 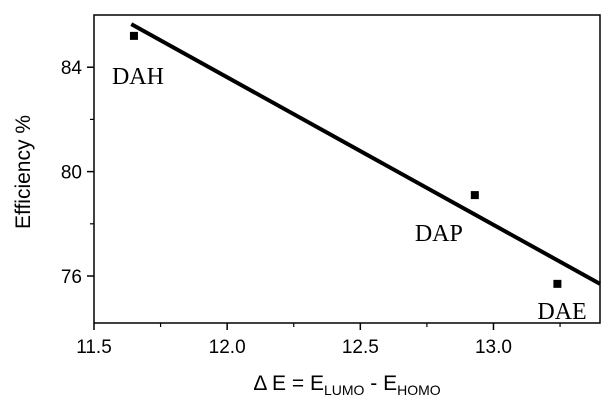 I want to click on y-tick-label: 80, so click(x=71, y=173).